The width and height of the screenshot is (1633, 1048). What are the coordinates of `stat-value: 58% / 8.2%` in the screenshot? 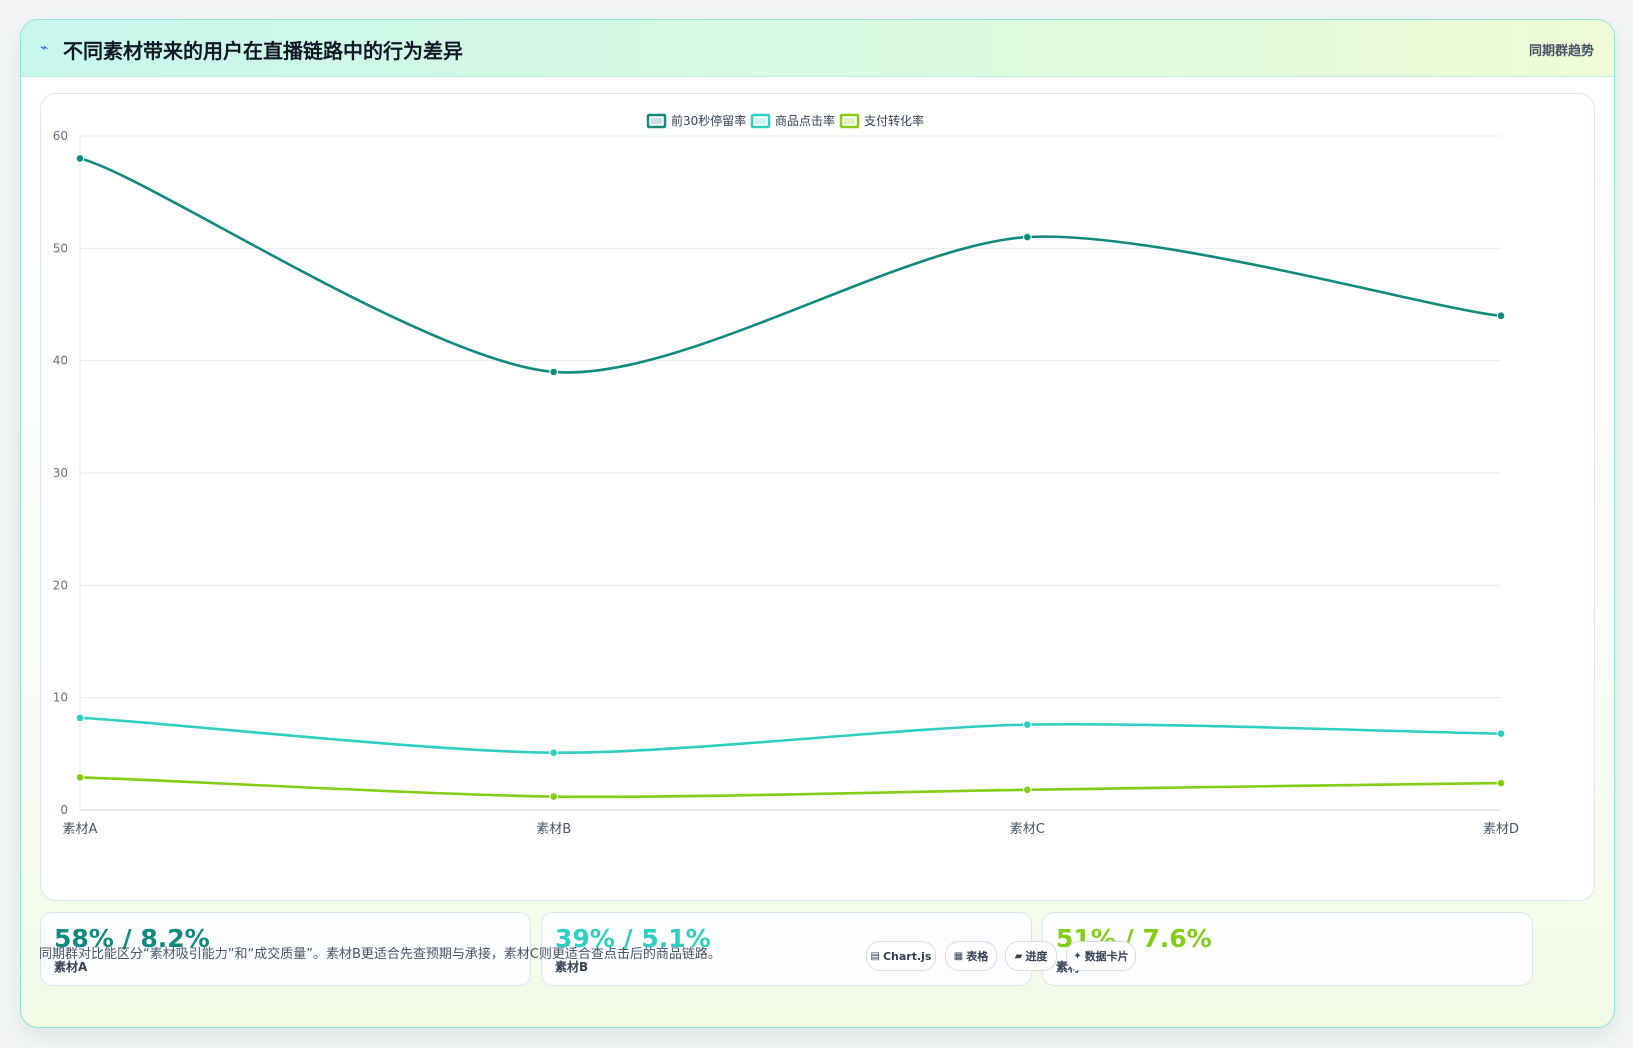 It's located at (132, 938).